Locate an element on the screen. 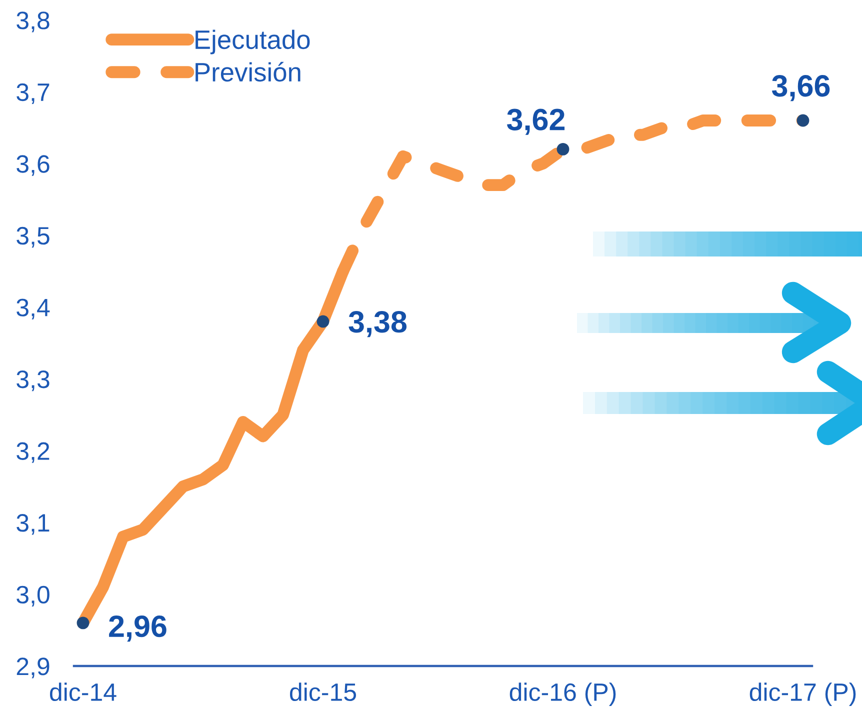 The image size is (862, 714). data-label: 2,96 is located at coordinates (137, 629).